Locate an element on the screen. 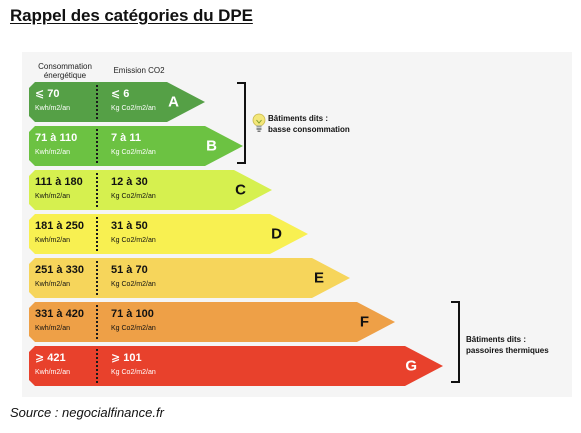 The image size is (581, 433). energy-value-block: 181 à 250 Kwh/m2/an is located at coordinates (66, 233).